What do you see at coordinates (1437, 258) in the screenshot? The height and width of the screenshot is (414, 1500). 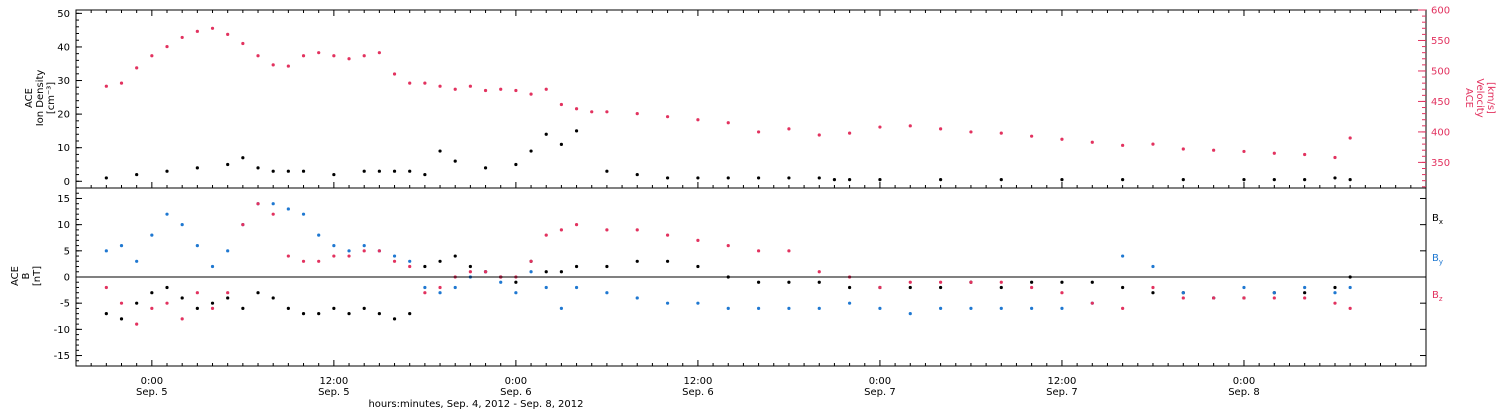 I see `legend: Bx By Bz` at bounding box center [1437, 258].